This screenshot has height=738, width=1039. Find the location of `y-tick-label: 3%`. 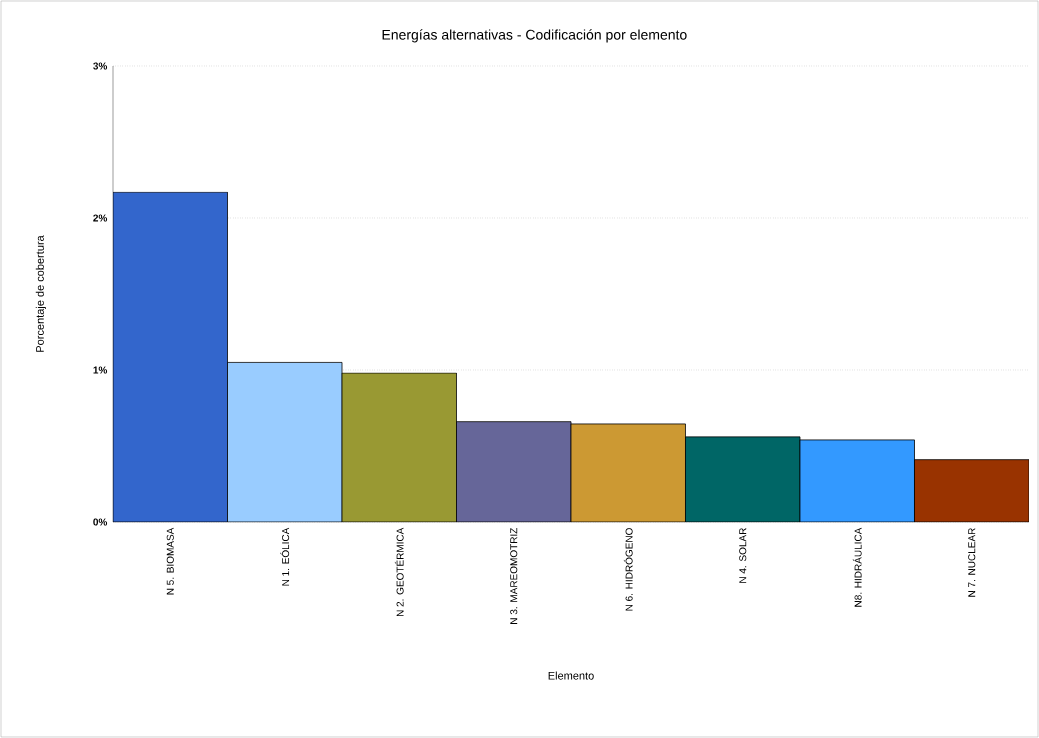

y-tick-label: 3% is located at coordinates (100, 66).